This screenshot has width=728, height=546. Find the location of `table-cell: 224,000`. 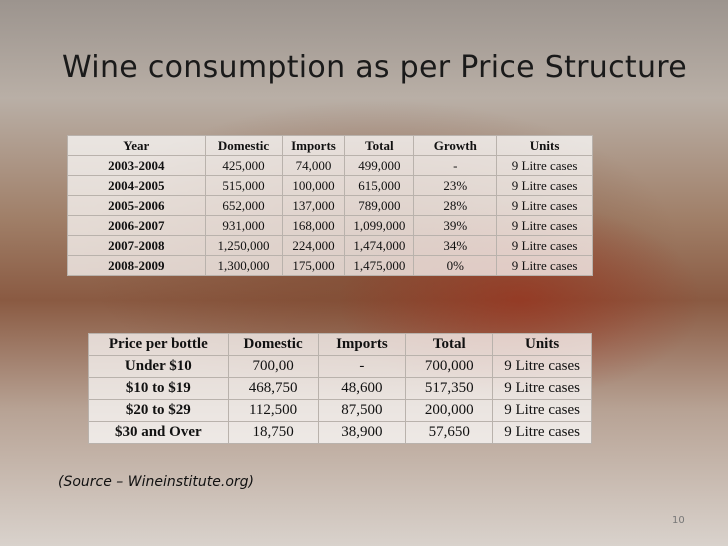

table-cell: 224,000 is located at coordinates (313, 245).